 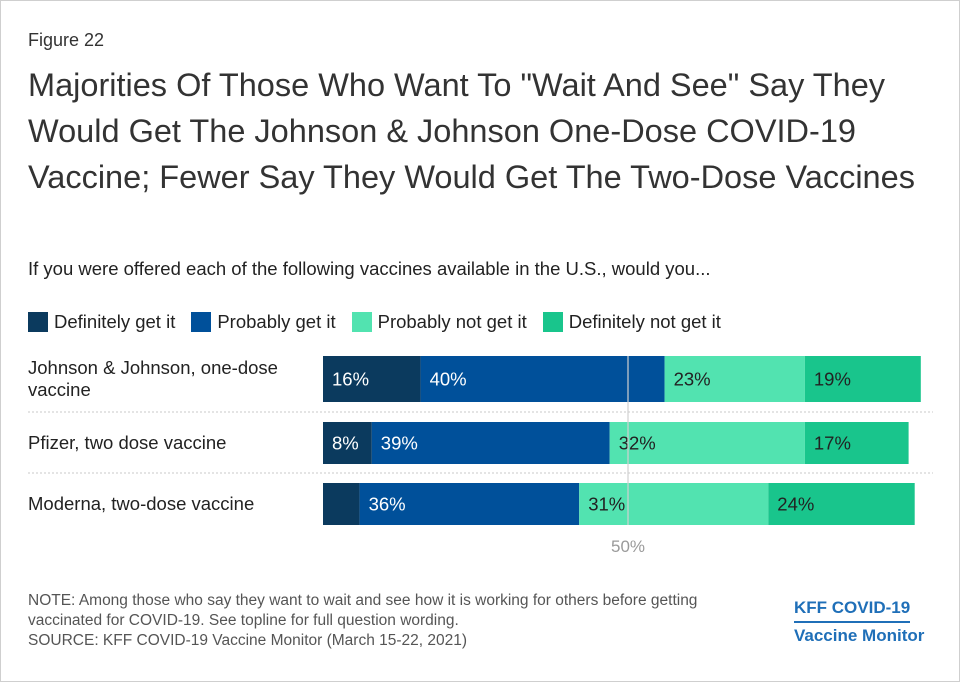 What do you see at coordinates (859, 635) in the screenshot?
I see `brand-line-2: Vaccine Monitor` at bounding box center [859, 635].